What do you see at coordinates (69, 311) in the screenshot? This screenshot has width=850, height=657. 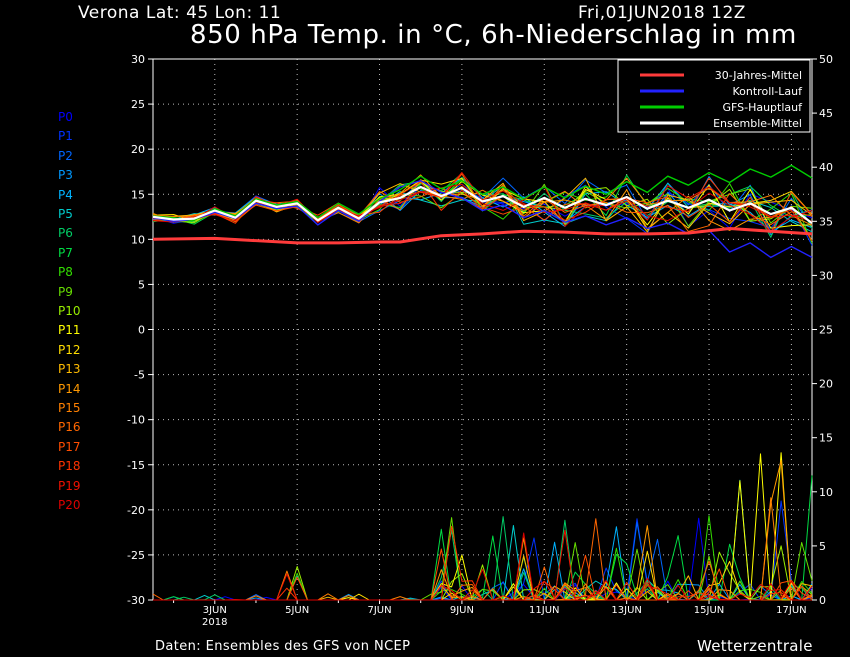 I see `member-label-p10: P10` at bounding box center [69, 311].